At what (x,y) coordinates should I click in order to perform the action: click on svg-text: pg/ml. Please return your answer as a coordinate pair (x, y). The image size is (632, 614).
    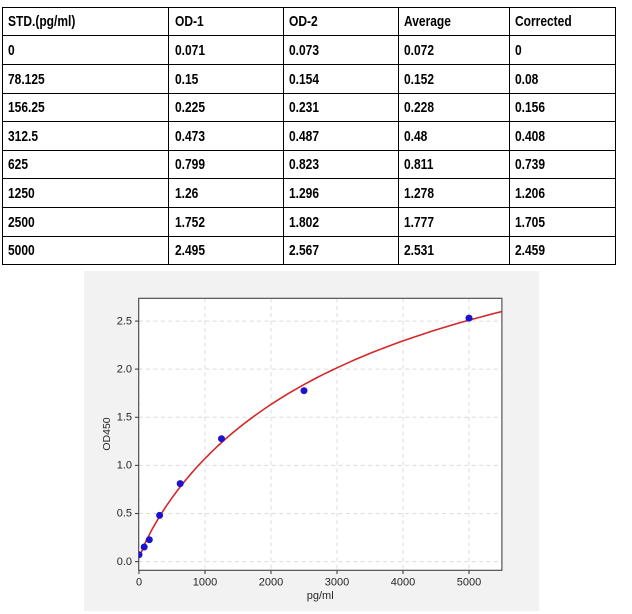
    Looking at the image, I should click on (319, 596).